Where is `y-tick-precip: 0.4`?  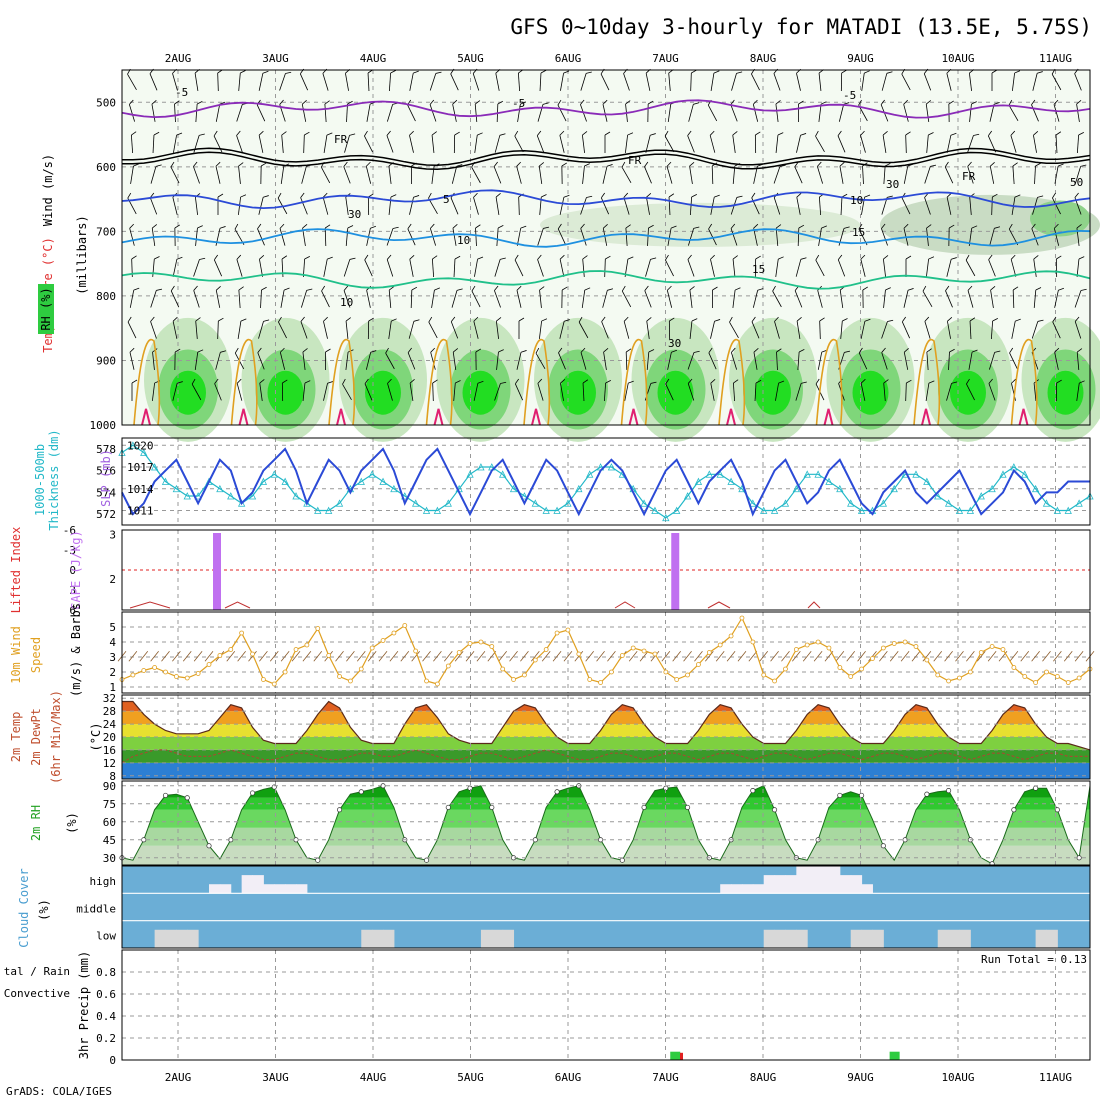
y-tick-precip: 0.4 is located at coordinates (106, 1016).